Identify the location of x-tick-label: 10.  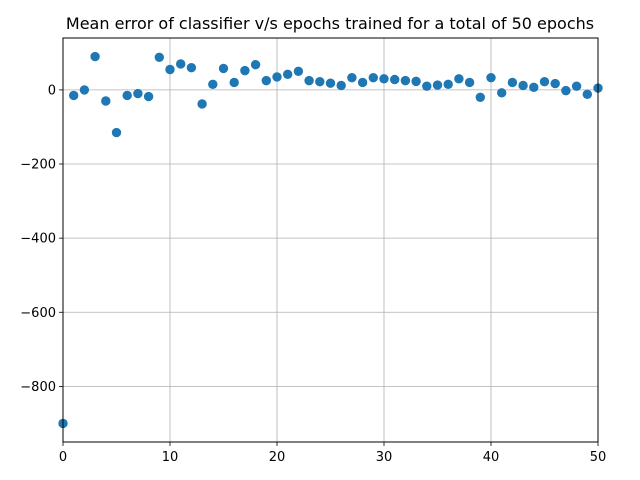
(170, 457).